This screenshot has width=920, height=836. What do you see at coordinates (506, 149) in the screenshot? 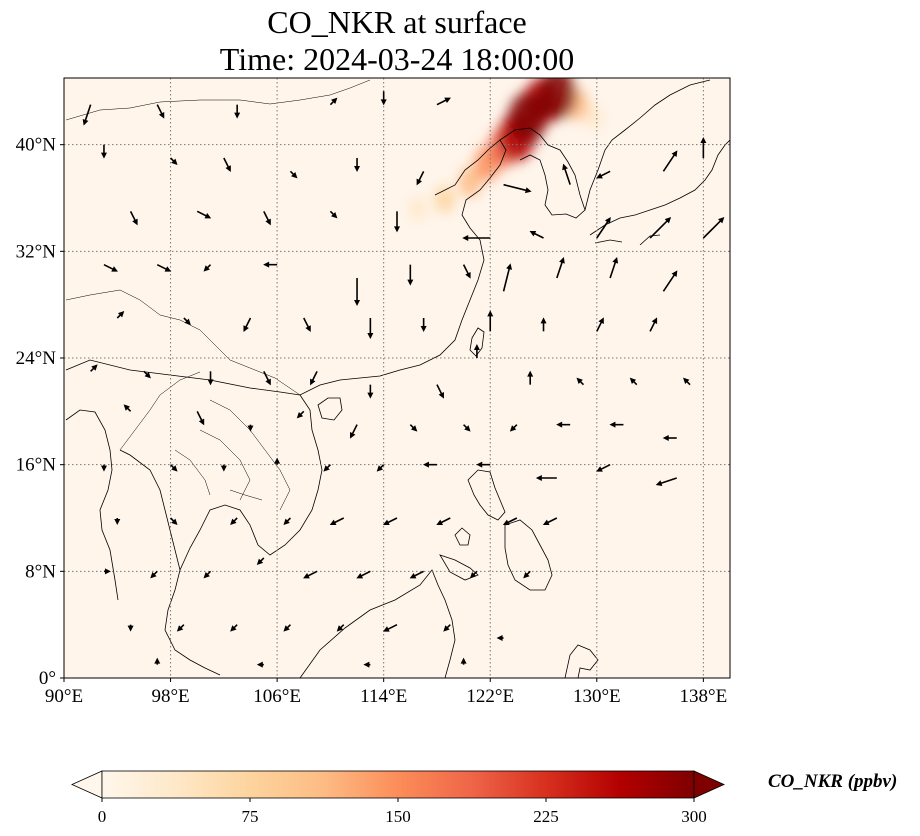
I see `co-concentration-field` at bounding box center [506, 149].